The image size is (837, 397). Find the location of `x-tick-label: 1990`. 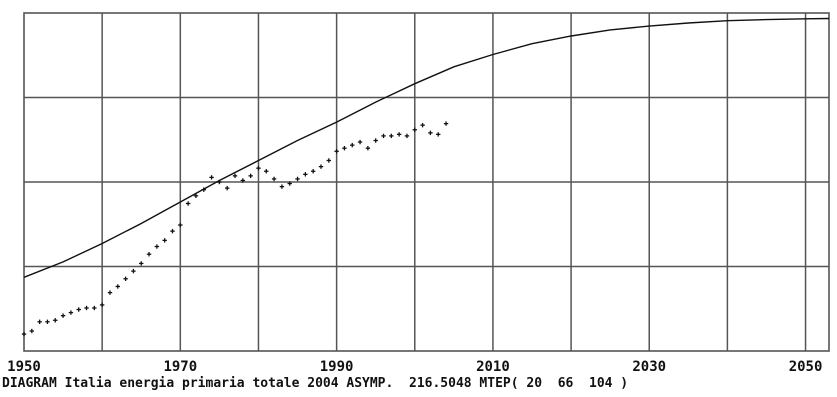

x-tick-label: 1990 is located at coordinates (337, 367).